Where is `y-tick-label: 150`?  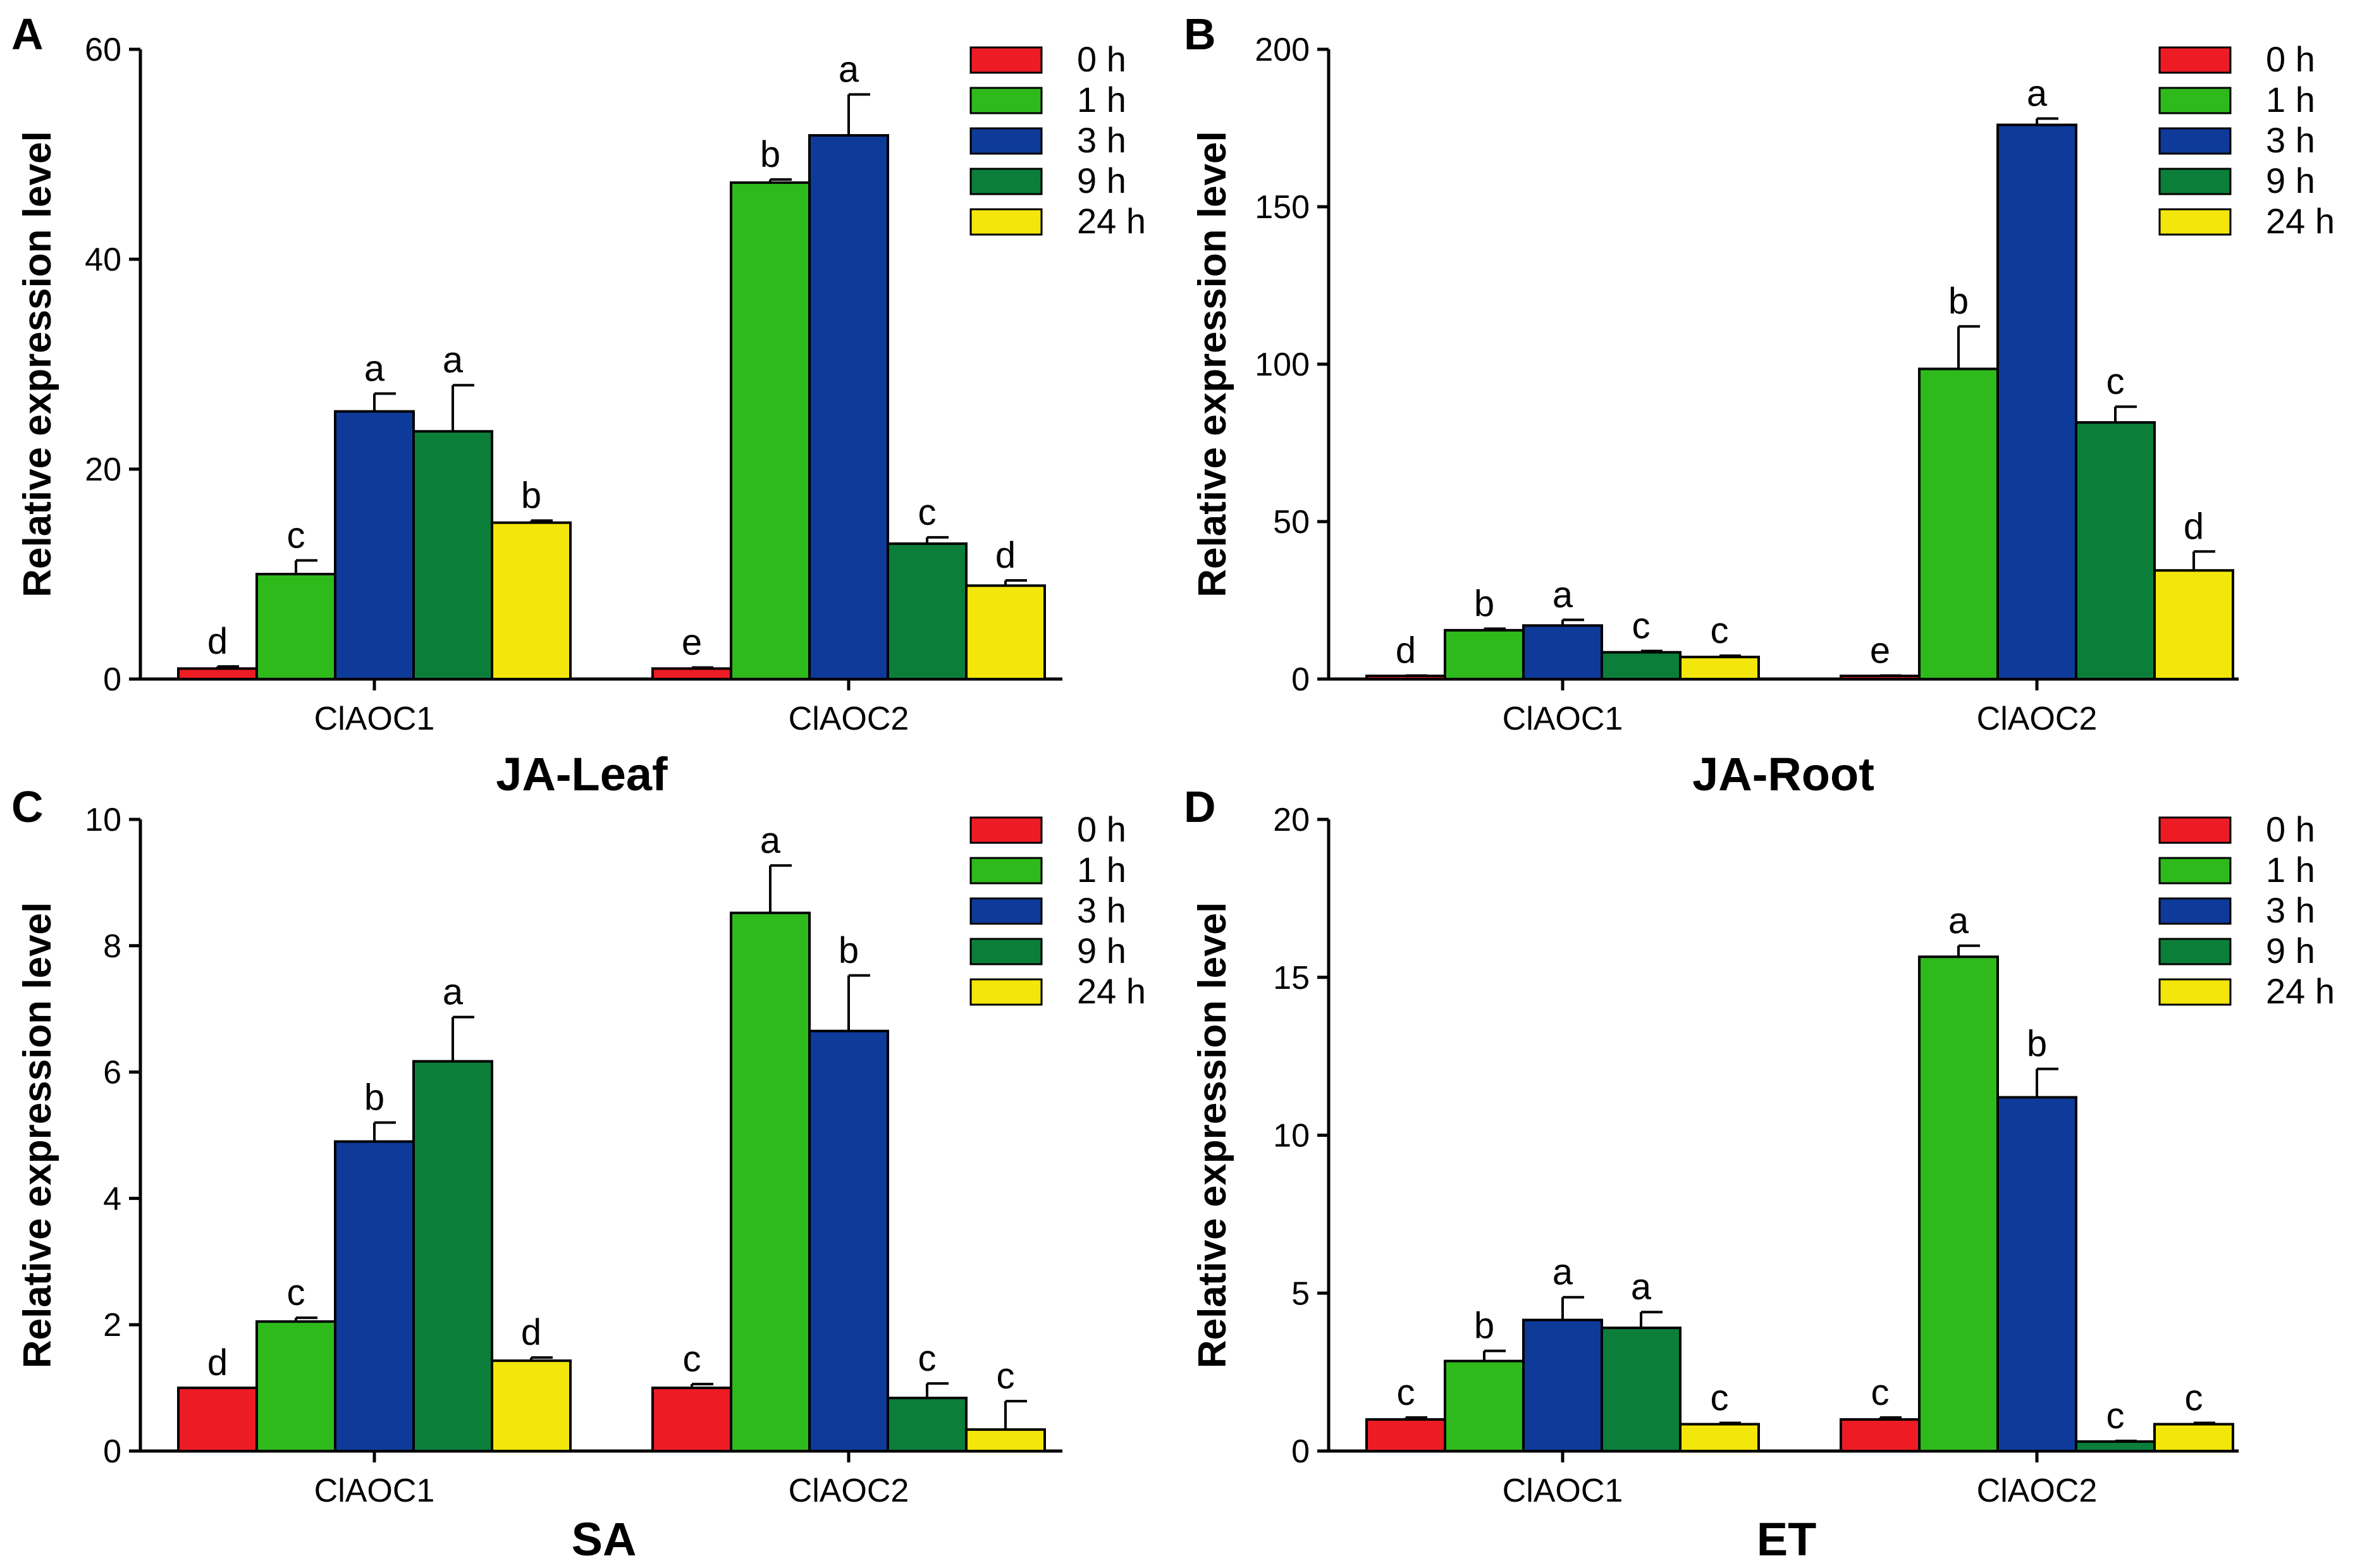
y-tick-label: 150 is located at coordinates (1282, 207).